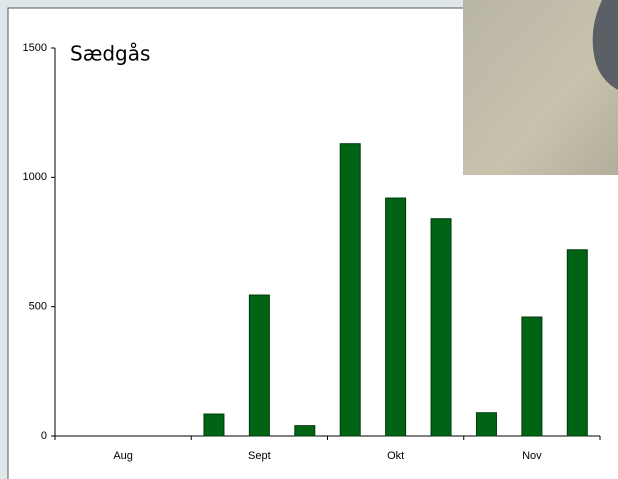 The width and height of the screenshot is (618, 479). I want to click on photo-goose, so click(605, 45).